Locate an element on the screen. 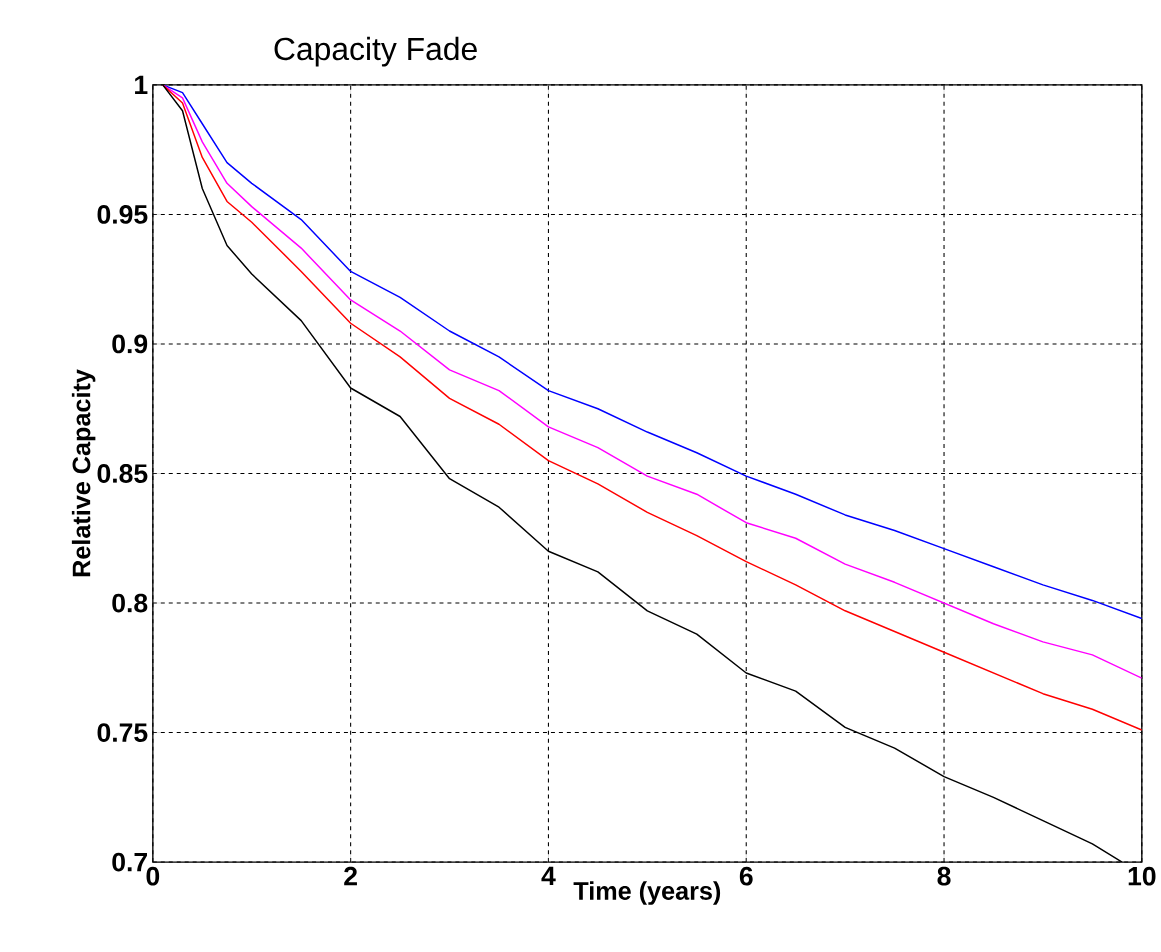 This screenshot has width=1161, height=952. y-tick-label: 0.8 is located at coordinates (130, 603).